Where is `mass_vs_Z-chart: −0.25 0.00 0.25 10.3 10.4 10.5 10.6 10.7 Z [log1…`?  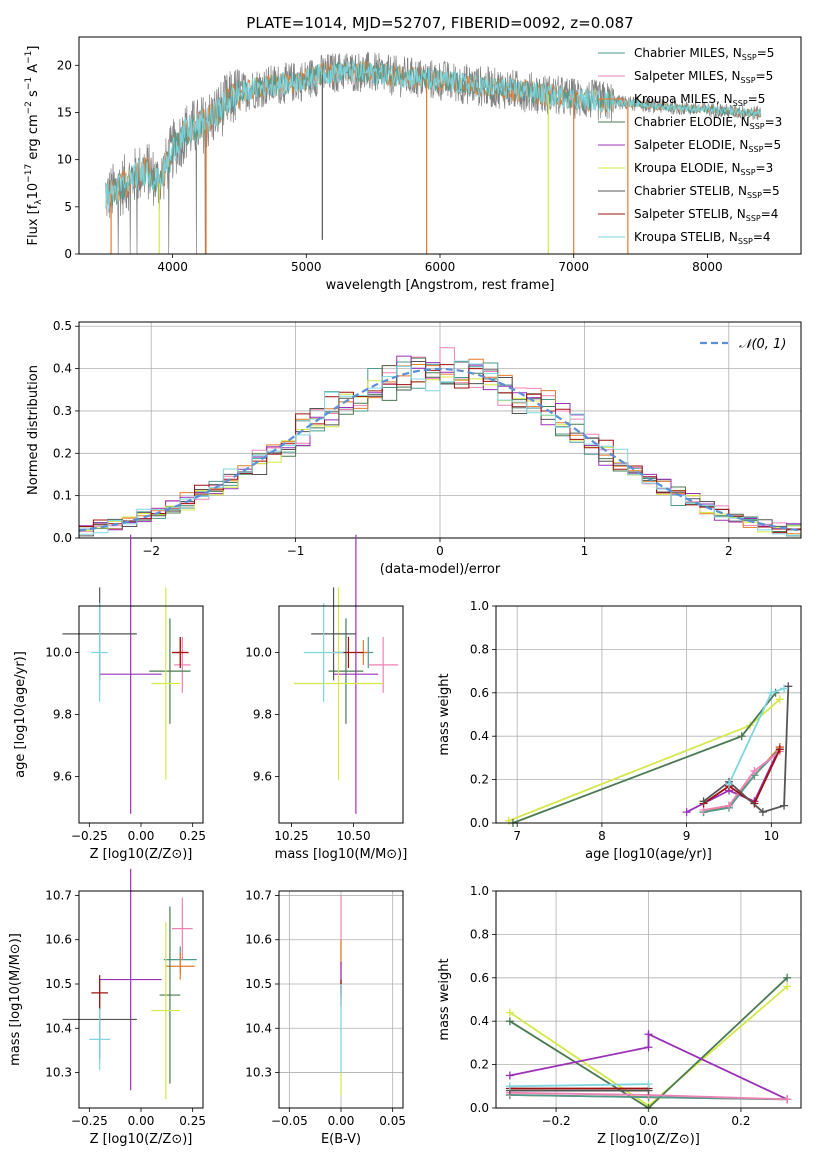
mass_vs_Z-chart: −0.25 0.00 0.25 10.3 10.4 10.5 10.6 10.7 Z [log1… is located at coordinates (107, 1007).